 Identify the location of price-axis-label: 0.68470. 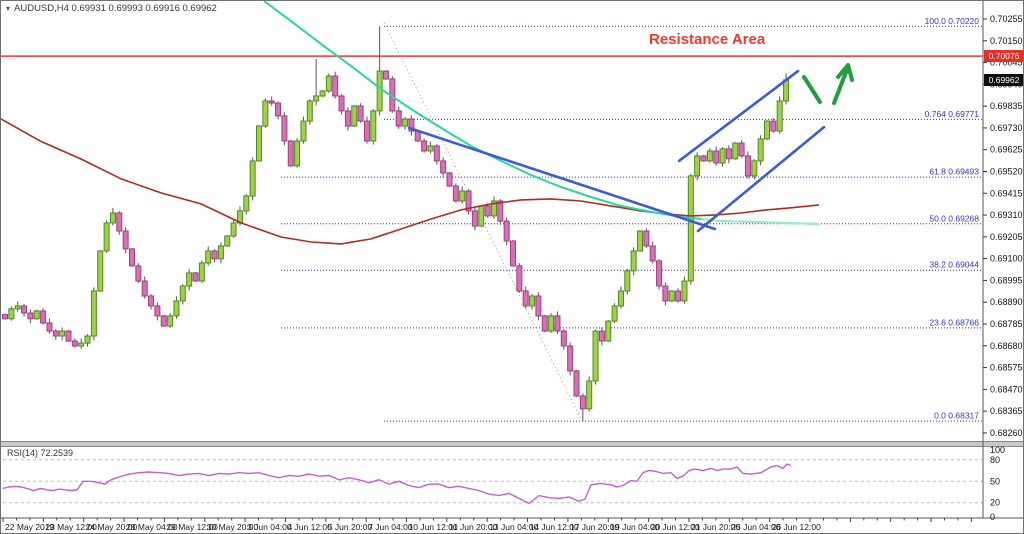
(1006, 389).